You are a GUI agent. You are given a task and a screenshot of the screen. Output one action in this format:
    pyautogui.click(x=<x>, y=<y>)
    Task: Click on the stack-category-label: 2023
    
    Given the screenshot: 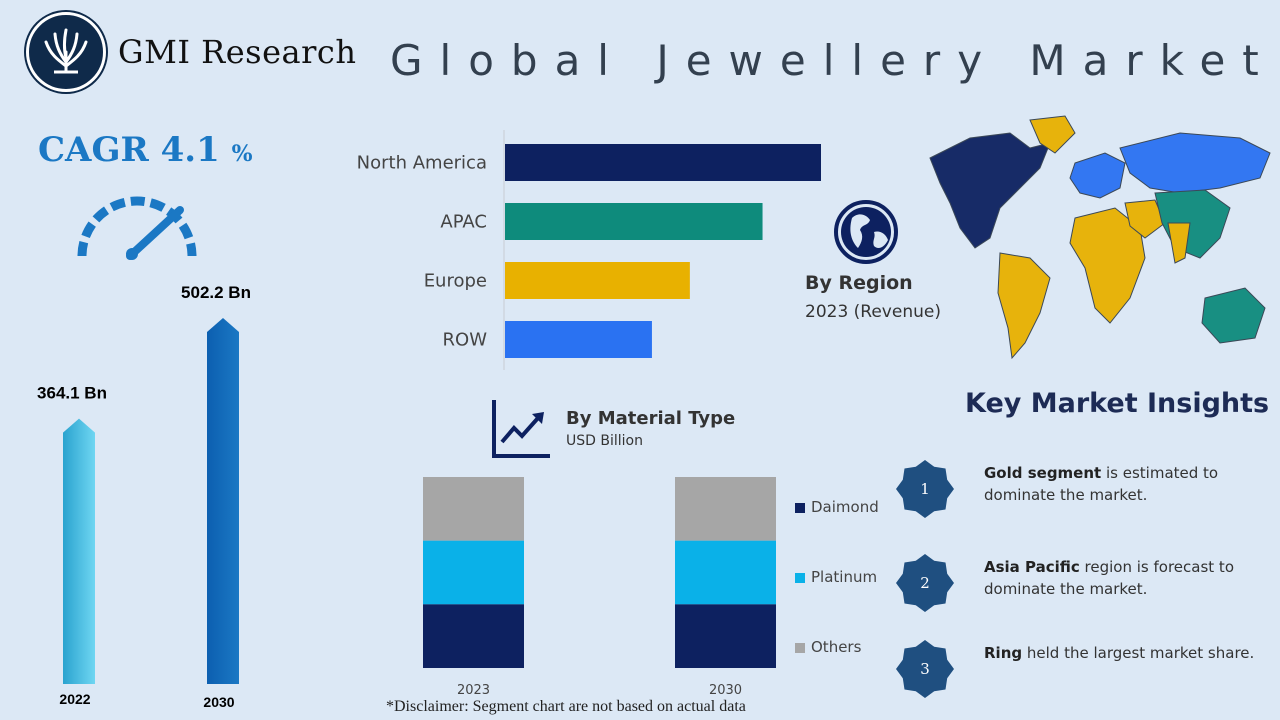 What is the action you would take?
    pyautogui.click(x=473, y=690)
    